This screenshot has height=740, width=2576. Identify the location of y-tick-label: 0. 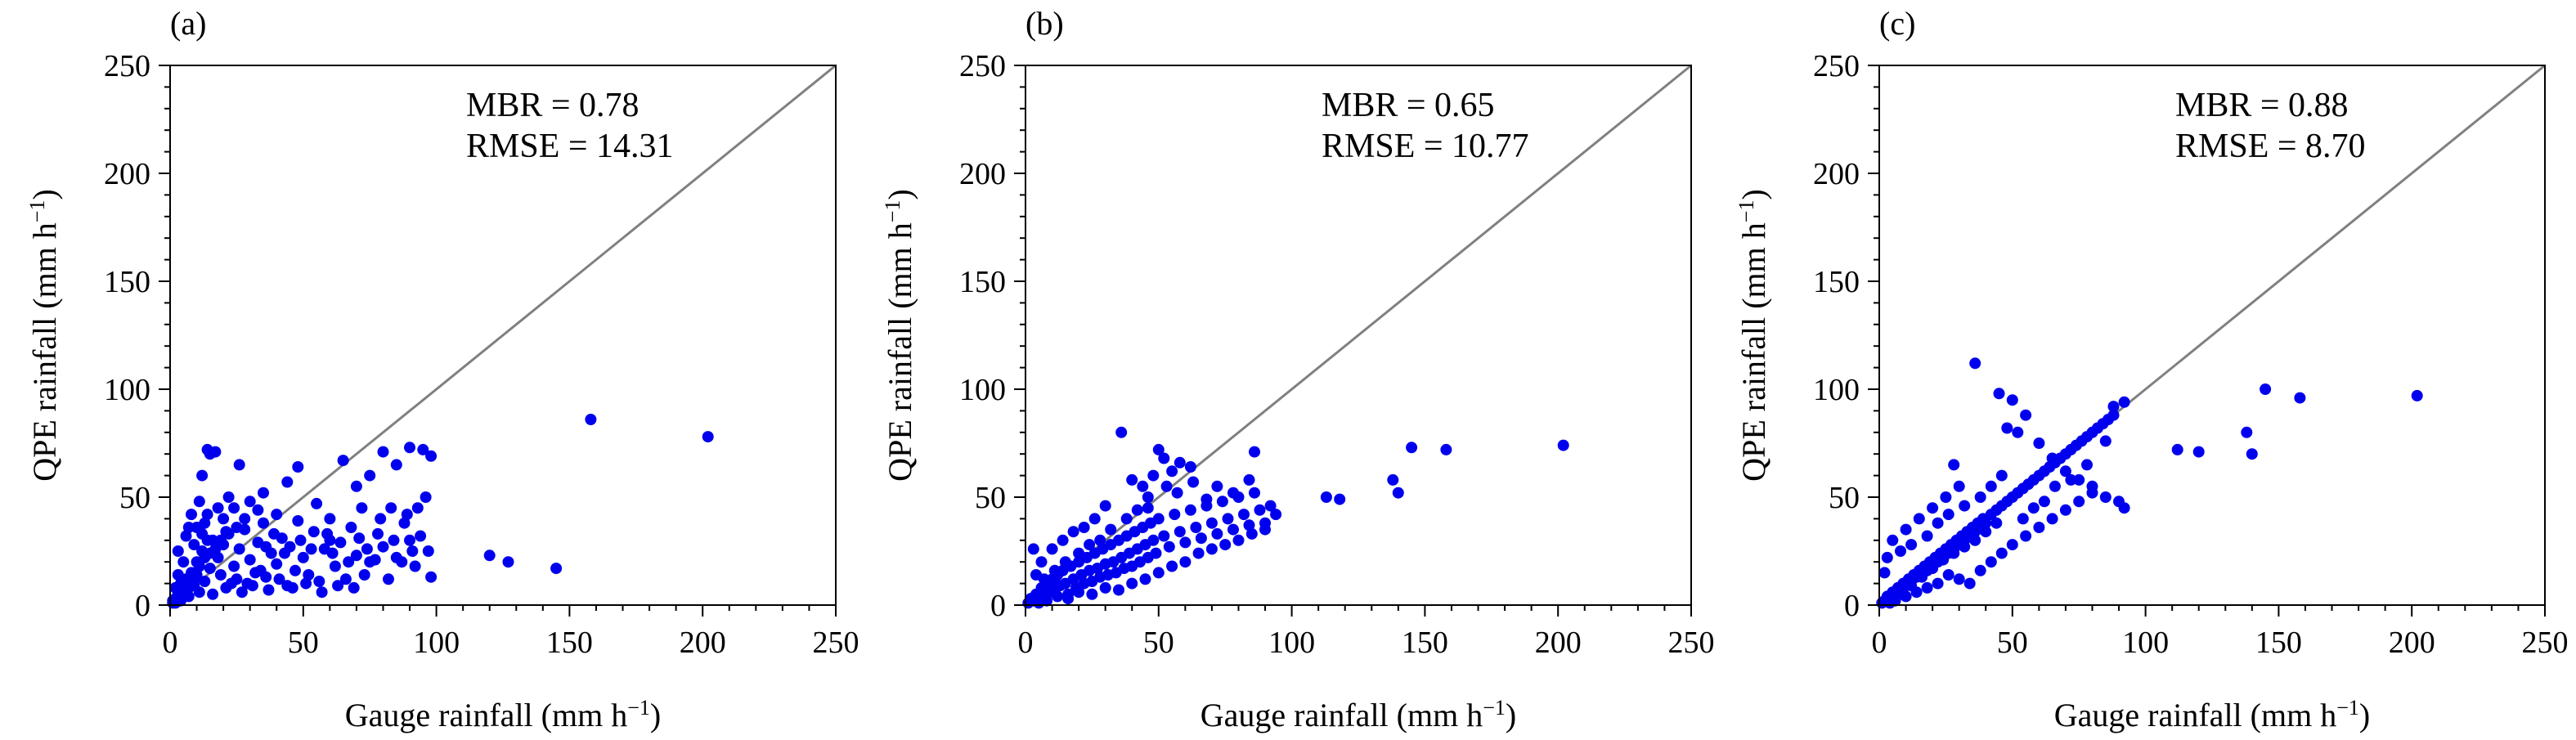
(142, 606).